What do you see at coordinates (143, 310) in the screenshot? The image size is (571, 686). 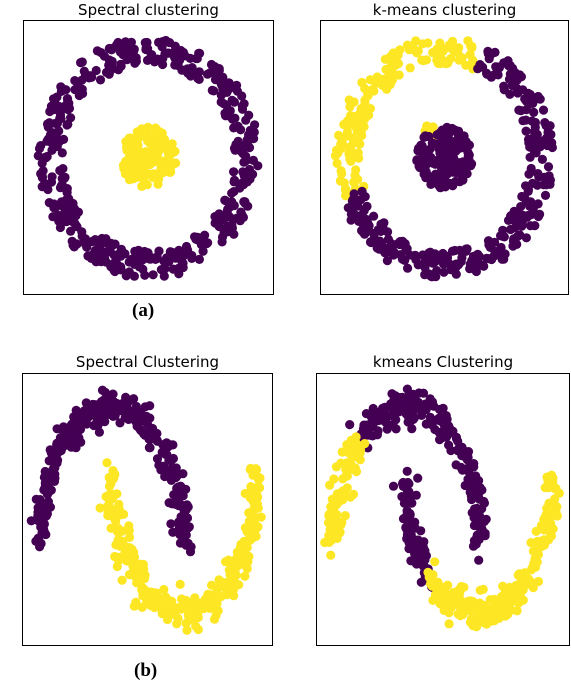 I see `subfigure-caption-a: (a)` at bounding box center [143, 310].